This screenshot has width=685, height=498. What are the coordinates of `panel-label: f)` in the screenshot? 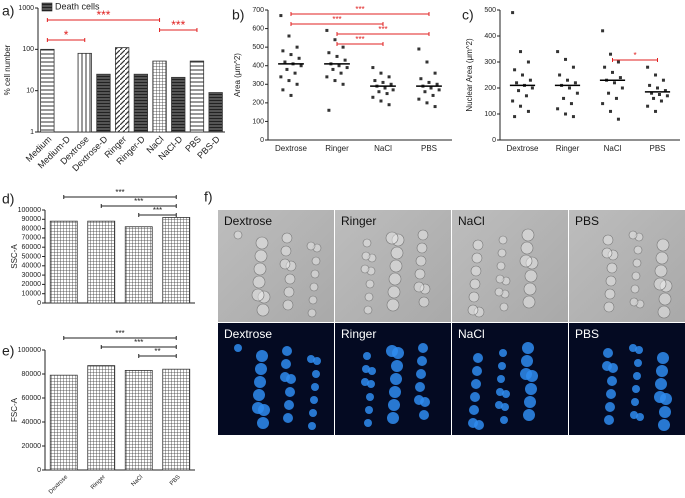 It's located at (208, 197).